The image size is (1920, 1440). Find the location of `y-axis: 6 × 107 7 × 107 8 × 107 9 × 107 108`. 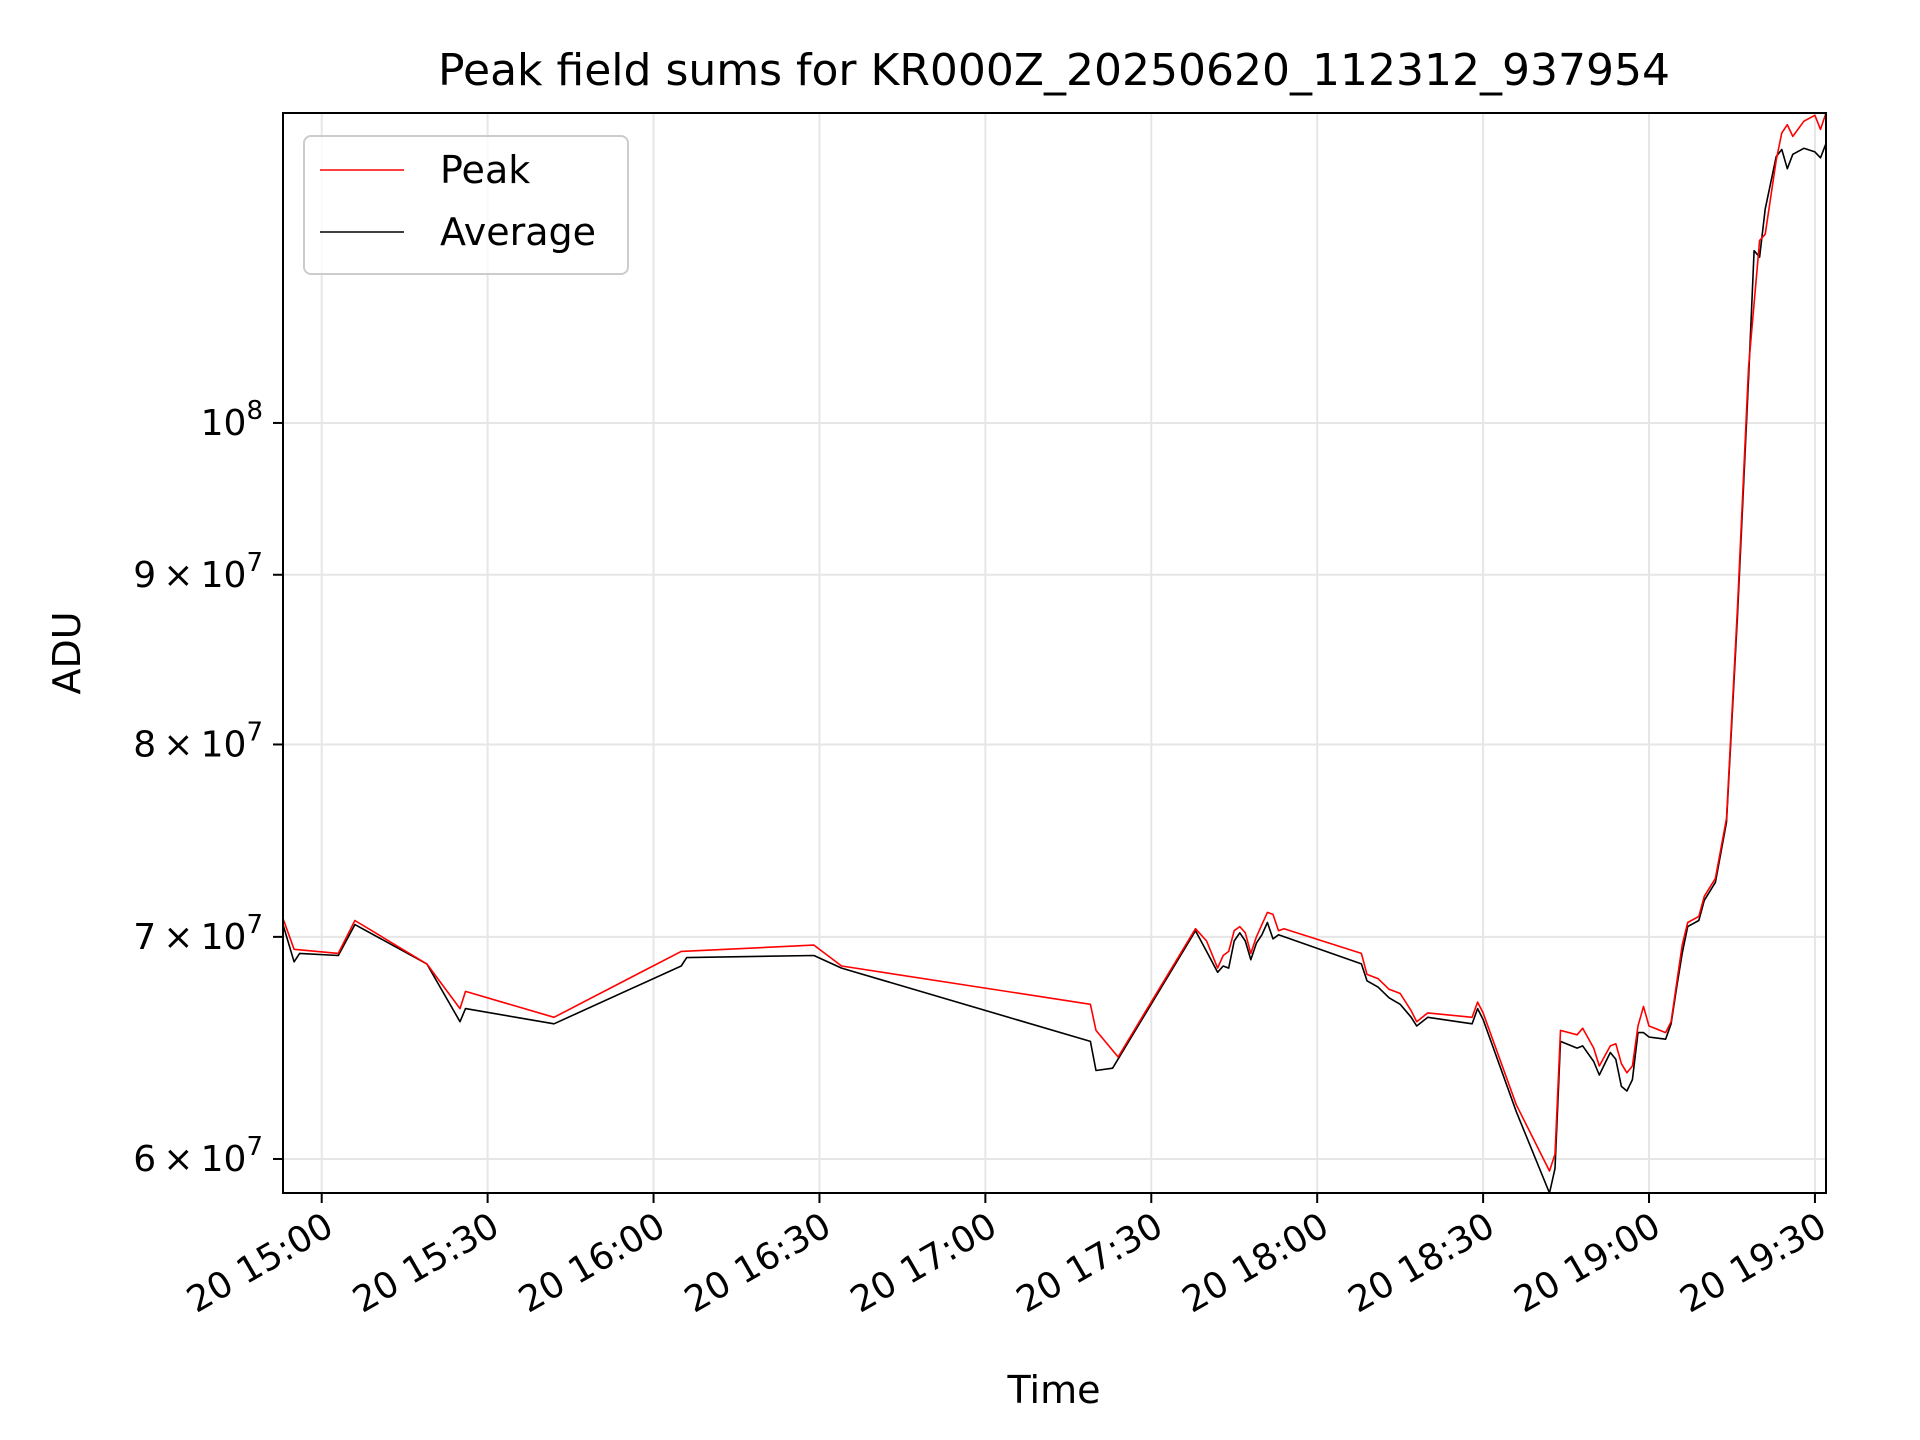

y-axis: 6 × 107 7 × 107 8 × 107 9 × 107 108 is located at coordinates (208, 788).